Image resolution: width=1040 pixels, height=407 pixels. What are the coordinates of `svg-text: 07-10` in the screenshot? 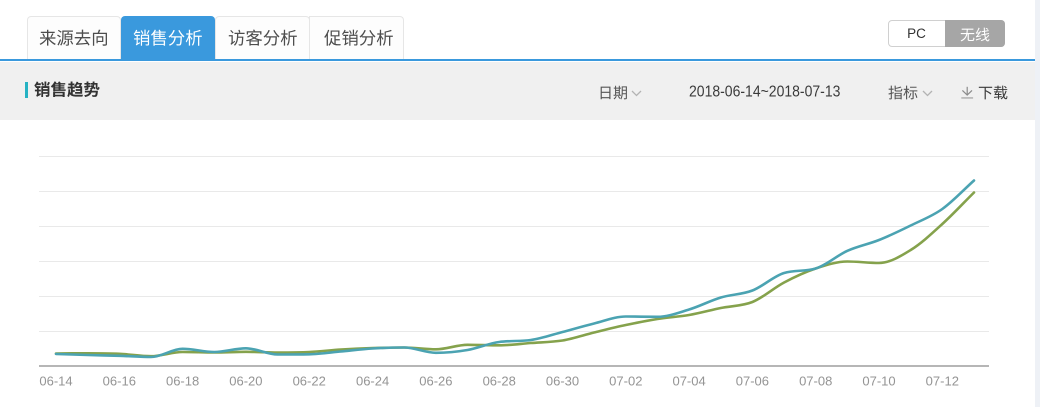 It's located at (878, 381).